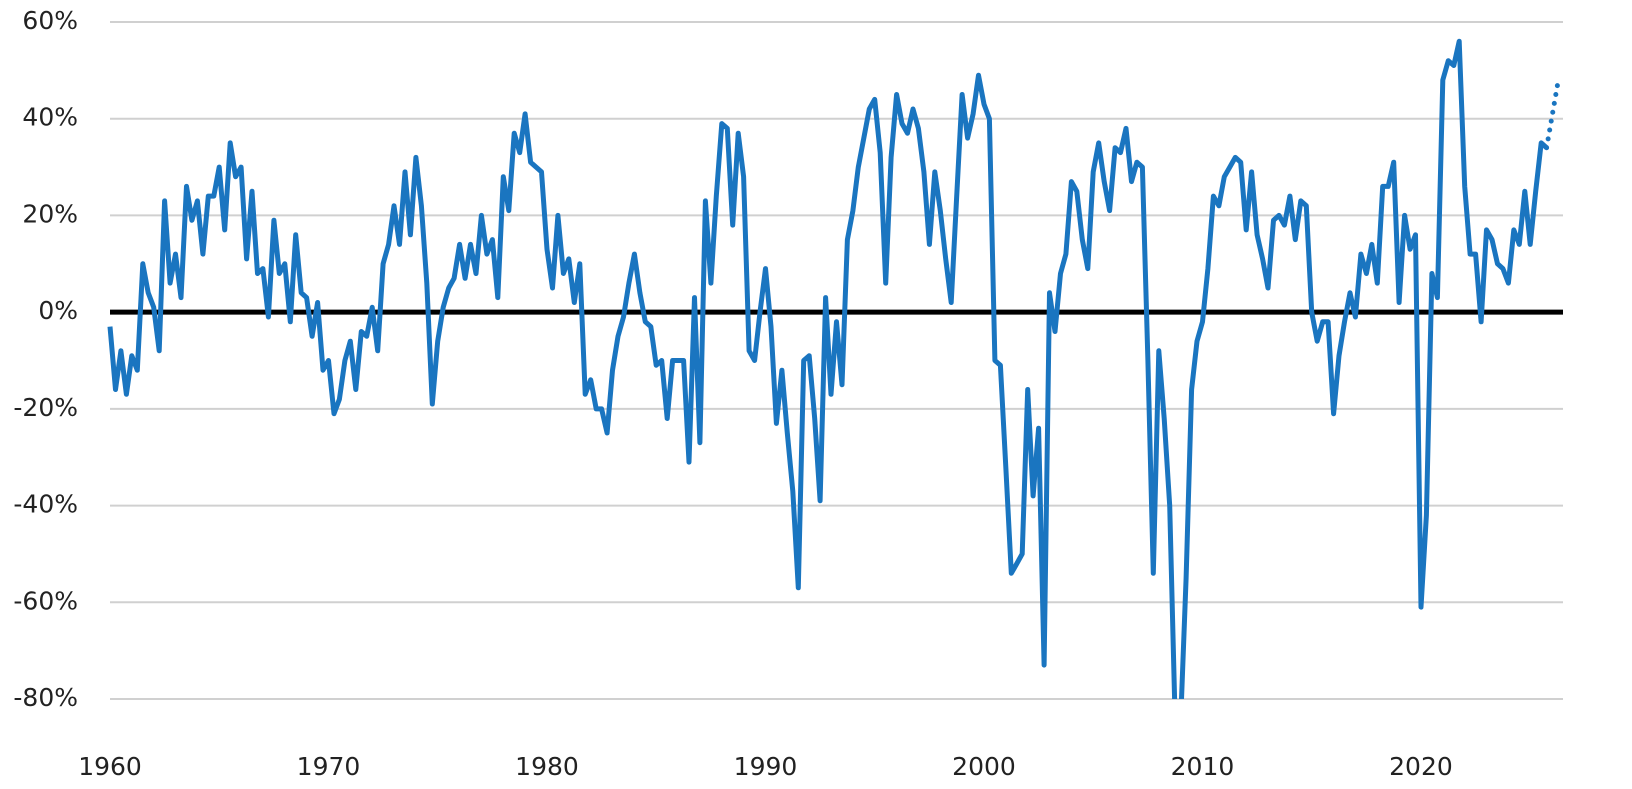 The height and width of the screenshot is (789, 1632). What do you see at coordinates (58, 310) in the screenshot?
I see `y-tick-label: 0%` at bounding box center [58, 310].